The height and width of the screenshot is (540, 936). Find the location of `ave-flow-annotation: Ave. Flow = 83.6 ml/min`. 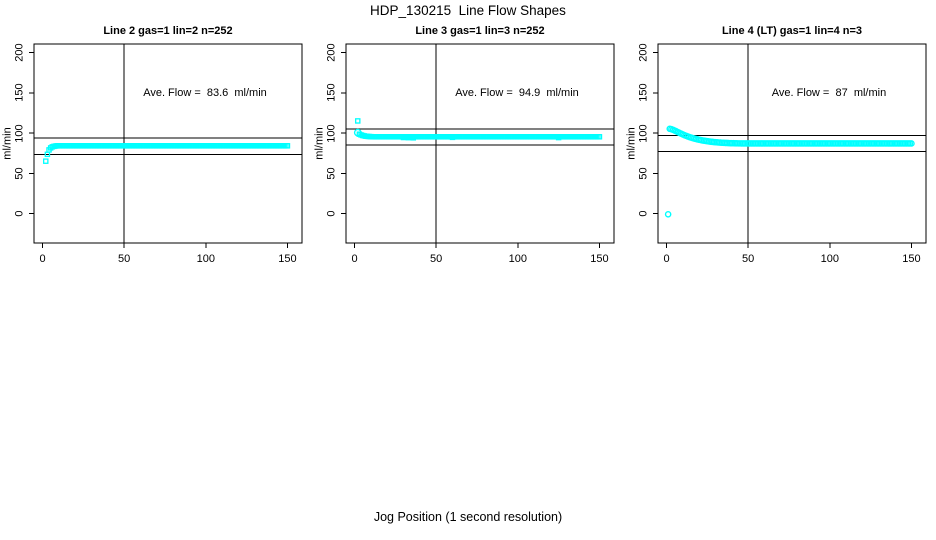

ave-flow-annotation: Ave. Flow = 83.6 ml/min is located at coordinates (205, 93).